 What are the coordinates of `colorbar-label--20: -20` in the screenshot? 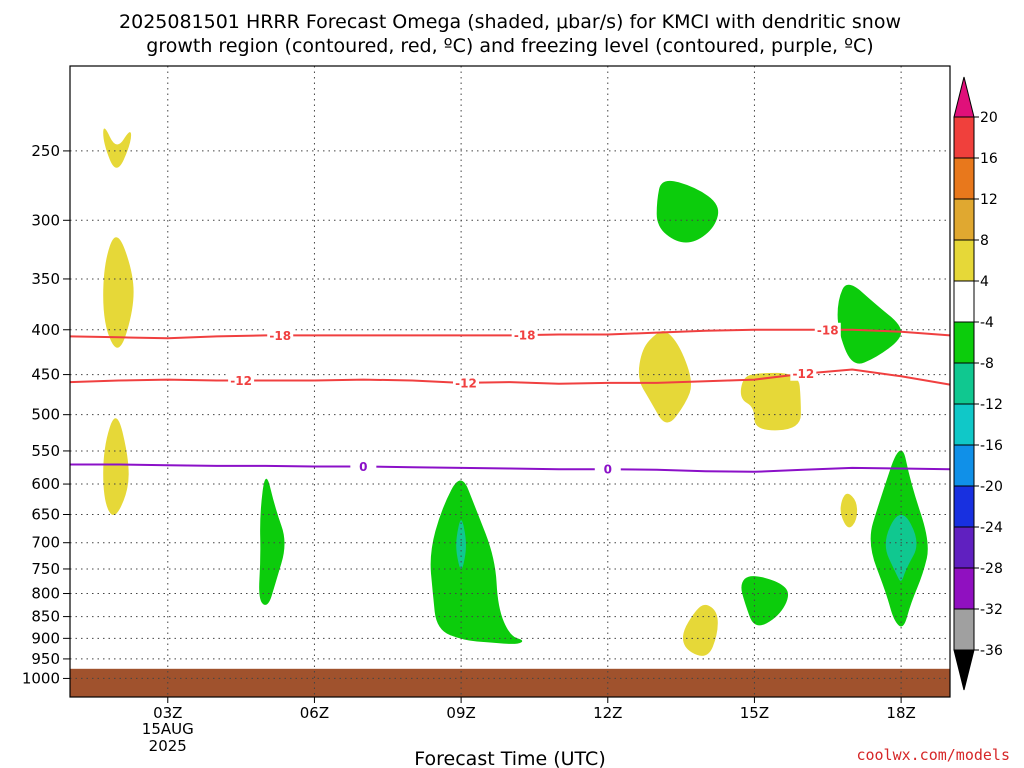 It's located at (991, 487).